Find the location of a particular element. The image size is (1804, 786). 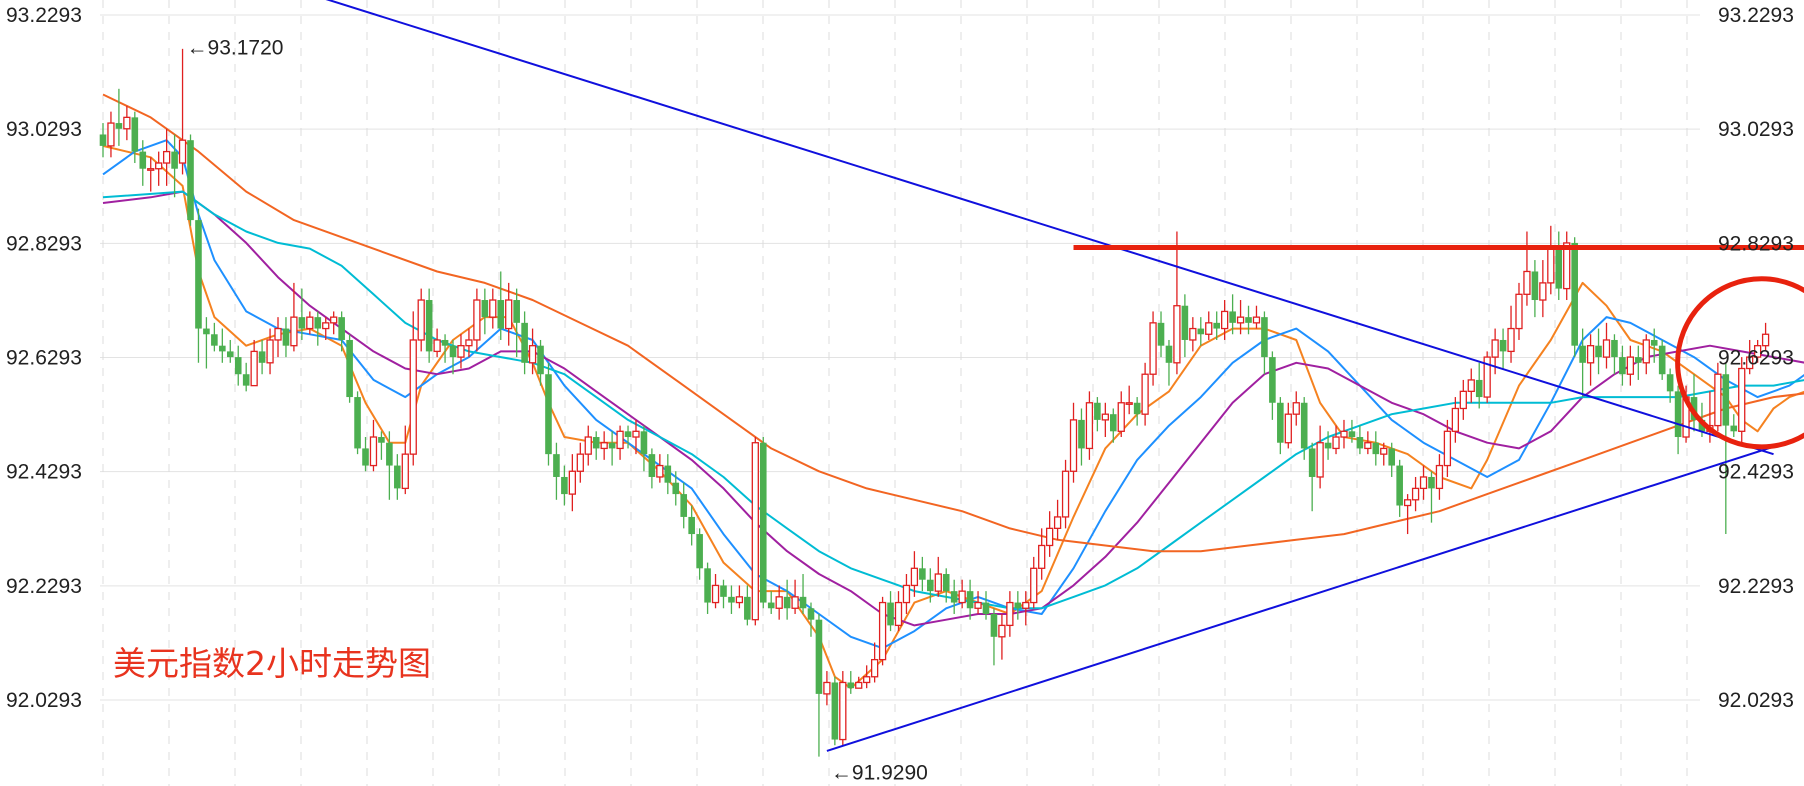

y-tick-label-left: 93.0293 is located at coordinates (44, 129).